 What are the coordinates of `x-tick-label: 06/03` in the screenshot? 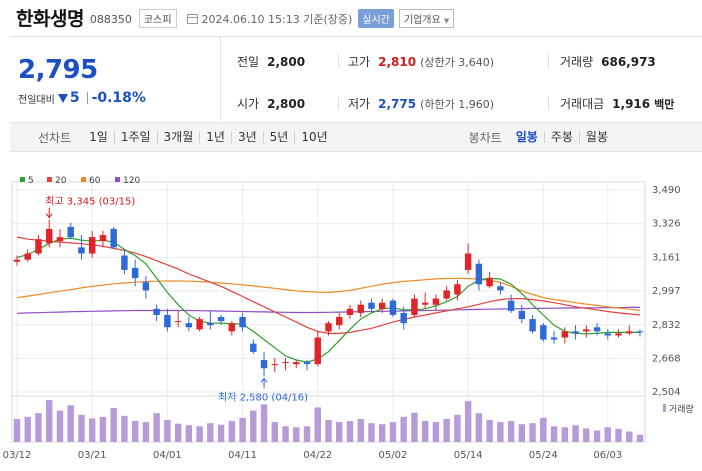 It's located at (607, 455).